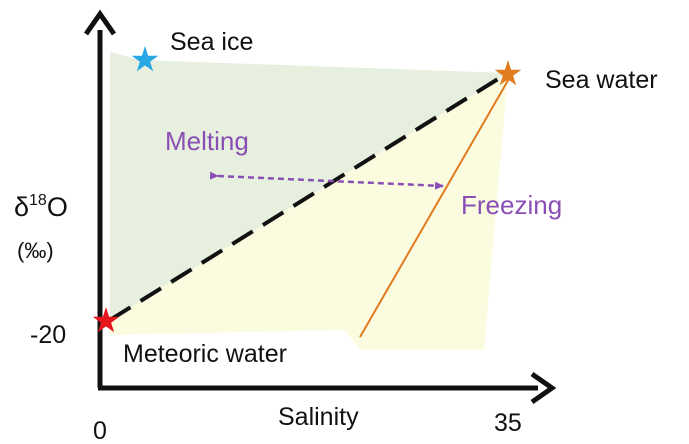  What do you see at coordinates (57, 207) in the screenshot?
I see `y-axis-label-element: O` at bounding box center [57, 207].